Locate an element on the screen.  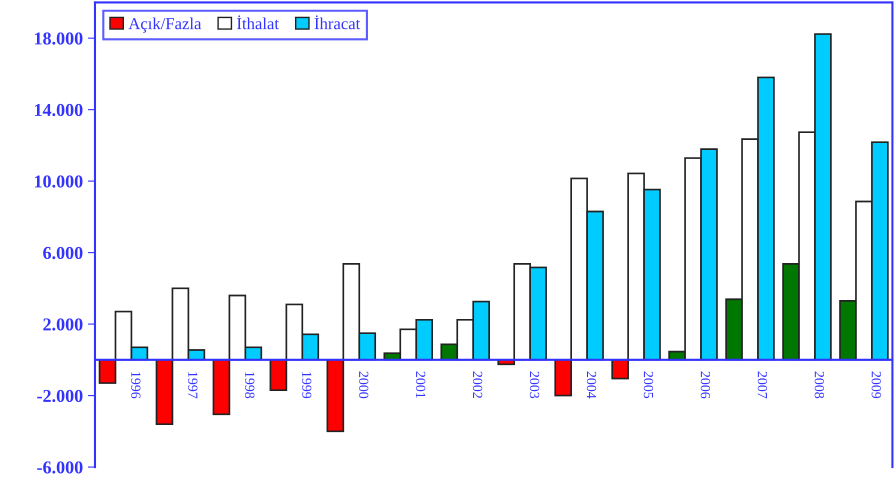
x-tick-label: 1997 is located at coordinates (193, 385).